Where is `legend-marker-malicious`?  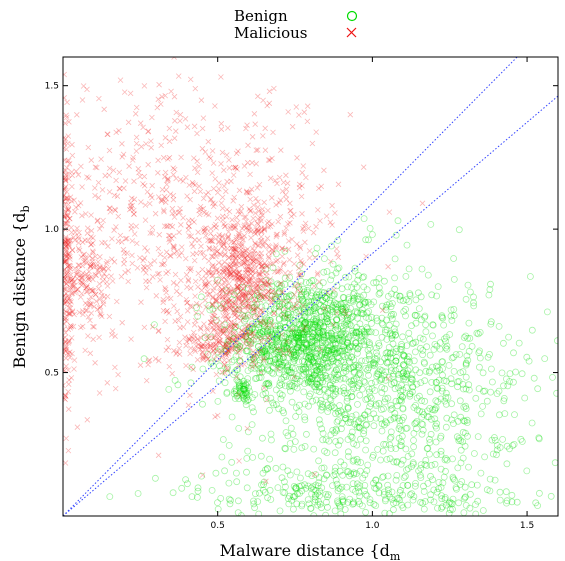 legend-marker-malicious is located at coordinates (351, 32).